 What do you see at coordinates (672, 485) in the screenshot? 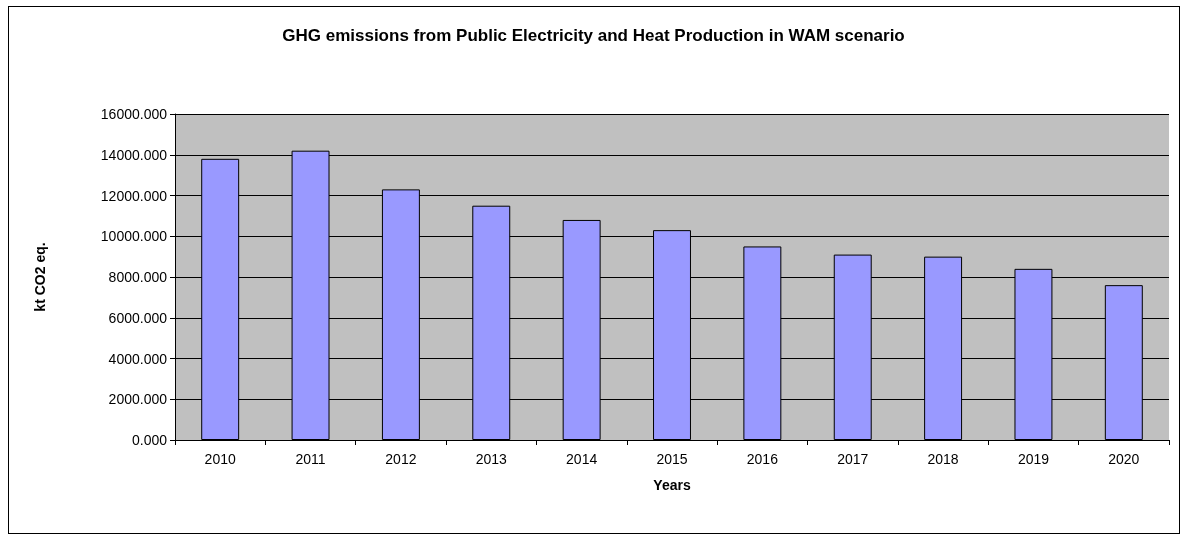
I see `x-axis-title: Years` at bounding box center [672, 485].